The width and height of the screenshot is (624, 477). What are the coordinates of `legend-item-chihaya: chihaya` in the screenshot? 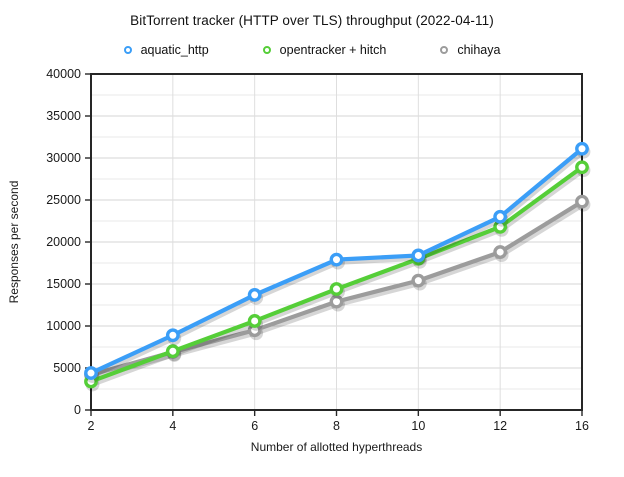 It's located at (470, 50).